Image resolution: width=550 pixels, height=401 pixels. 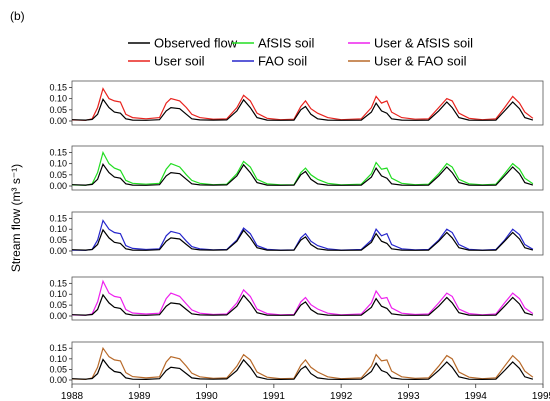 I want to click on series-2-modeled, so click(x=302, y=235).